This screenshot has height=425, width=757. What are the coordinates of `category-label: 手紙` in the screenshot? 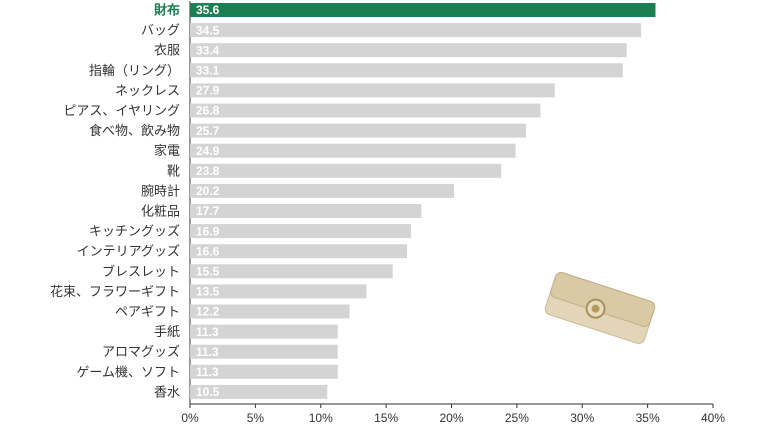 It's located at (167, 332).